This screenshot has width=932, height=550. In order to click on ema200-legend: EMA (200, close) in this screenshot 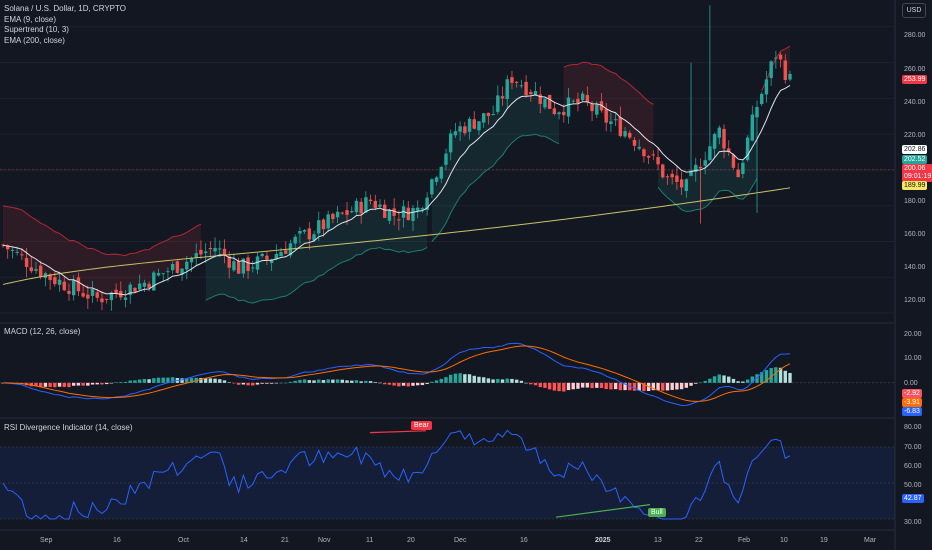, I will do `click(34, 40)`.